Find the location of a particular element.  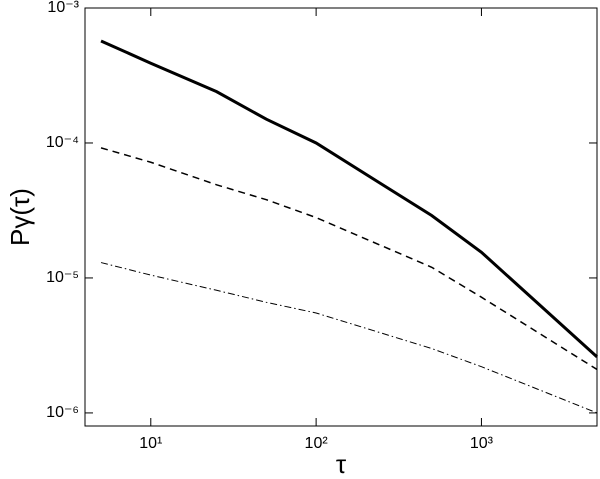

y-tick-label: 10⁻⁴ is located at coordinates (62, 142).